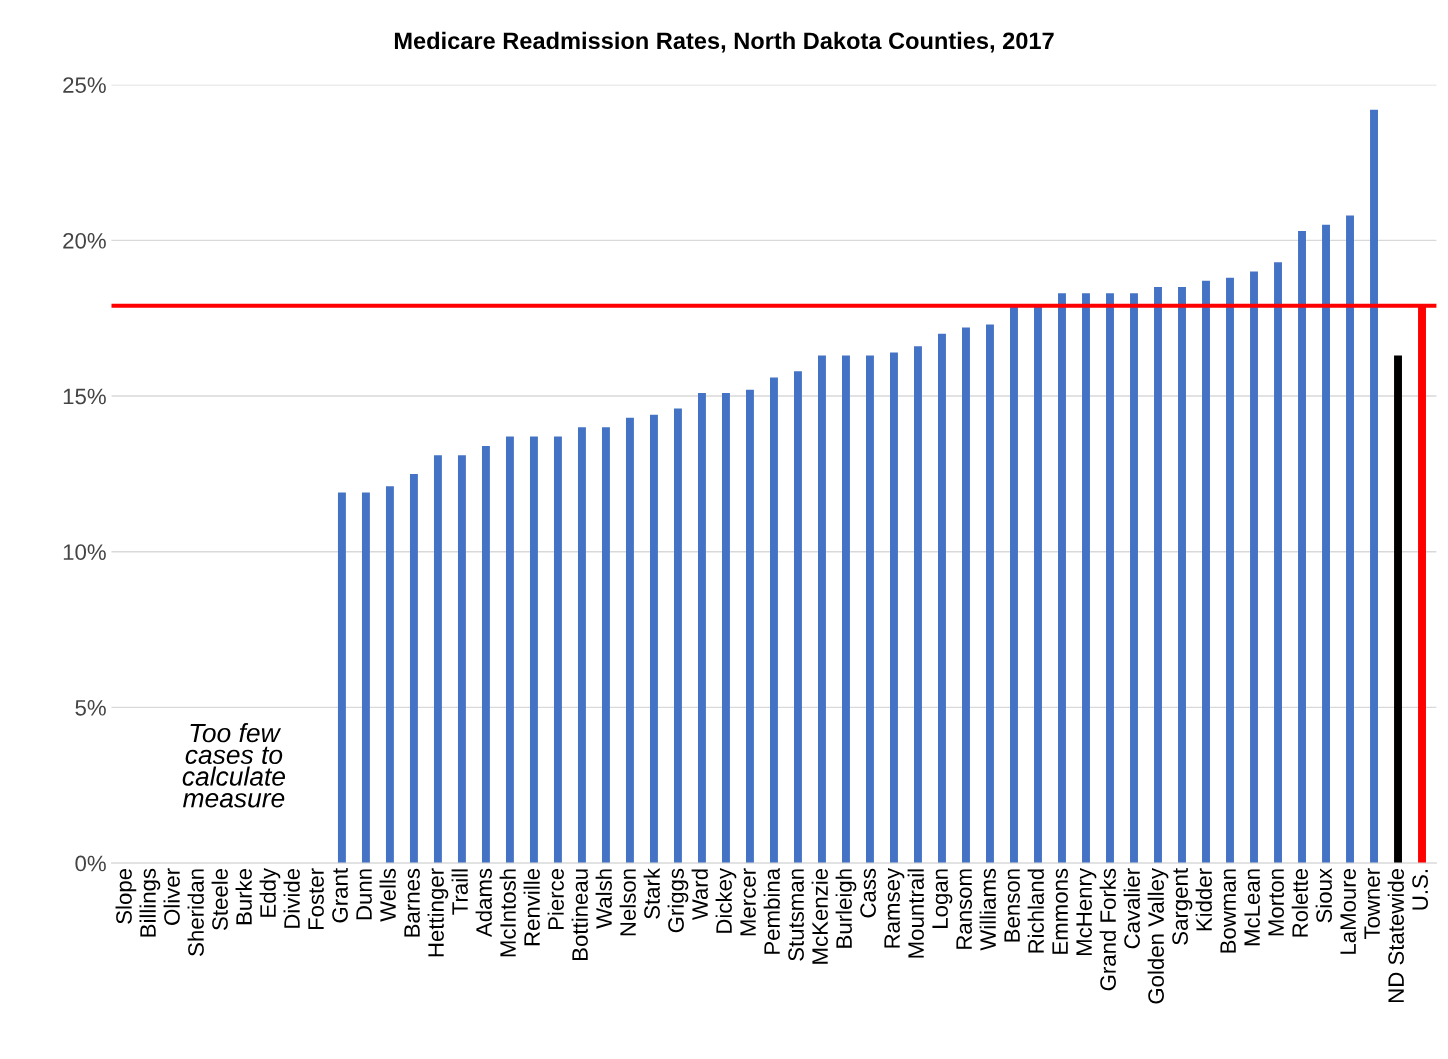 Image resolution: width=1448 pixels, height=1059 pixels. Describe the element at coordinates (819, 916) in the screenshot. I see `x-tick-label: McKenzie` at that location.